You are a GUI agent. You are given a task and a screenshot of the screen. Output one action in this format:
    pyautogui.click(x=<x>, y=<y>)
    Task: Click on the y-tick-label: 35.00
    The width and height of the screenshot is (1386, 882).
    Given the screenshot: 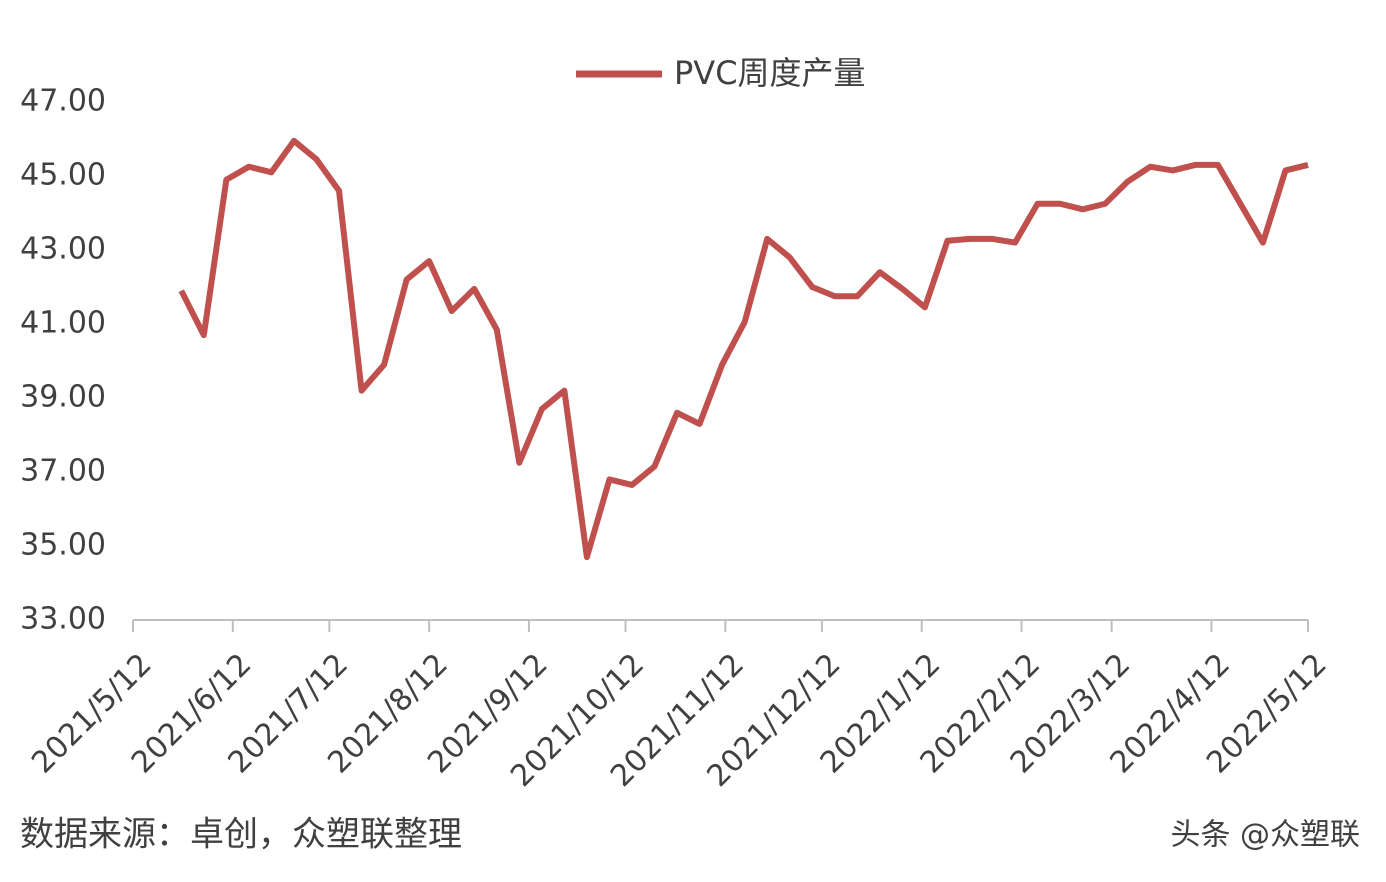 What is the action you would take?
    pyautogui.click(x=63, y=545)
    